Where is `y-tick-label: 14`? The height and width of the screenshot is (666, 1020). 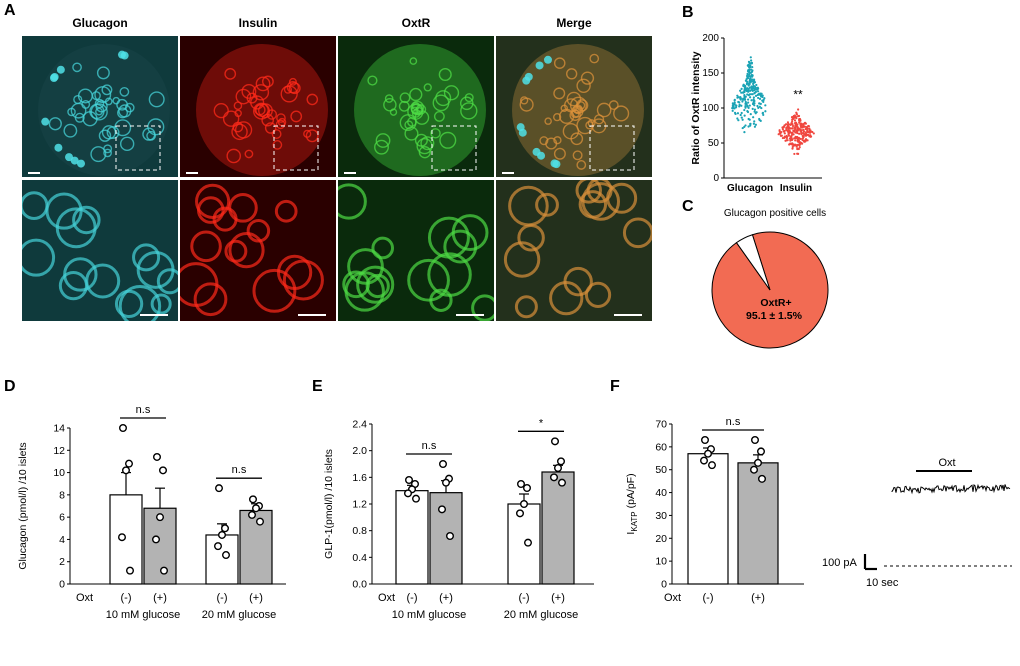 y-tick-label: 14 is located at coordinates (59, 429).